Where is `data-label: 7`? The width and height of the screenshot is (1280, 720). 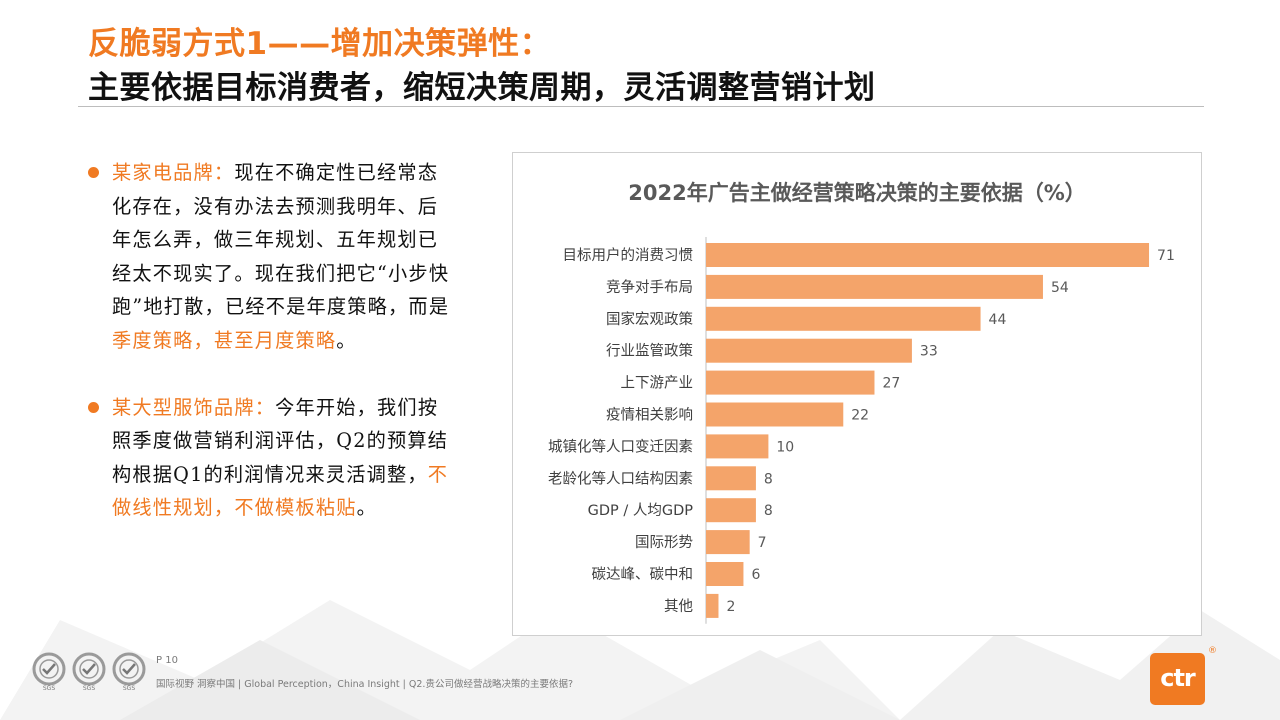
data-label: 7 is located at coordinates (762, 543).